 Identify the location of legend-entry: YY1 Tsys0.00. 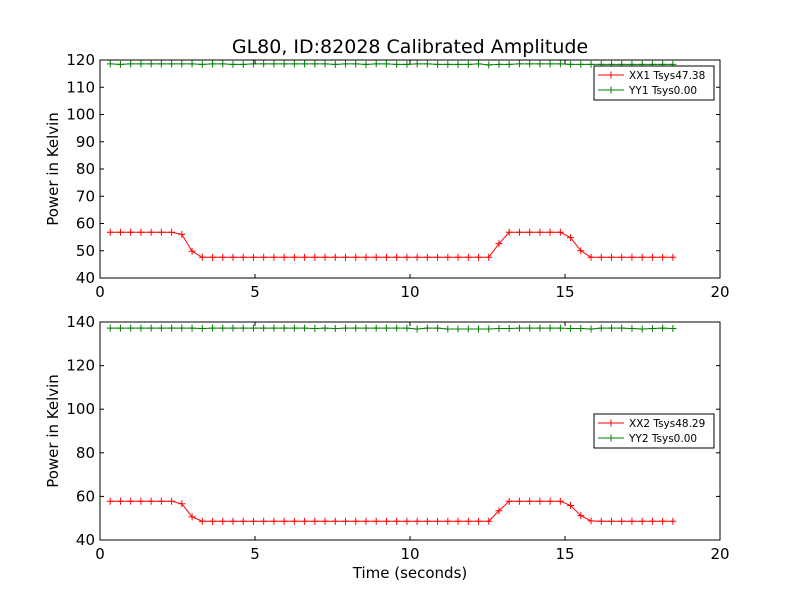
(647, 91).